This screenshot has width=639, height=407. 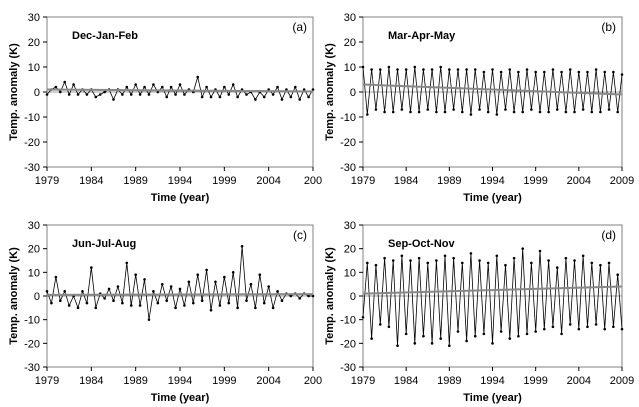 What do you see at coordinates (32, 168) in the screenshot?
I see `y-tick-label: -30` at bounding box center [32, 168].